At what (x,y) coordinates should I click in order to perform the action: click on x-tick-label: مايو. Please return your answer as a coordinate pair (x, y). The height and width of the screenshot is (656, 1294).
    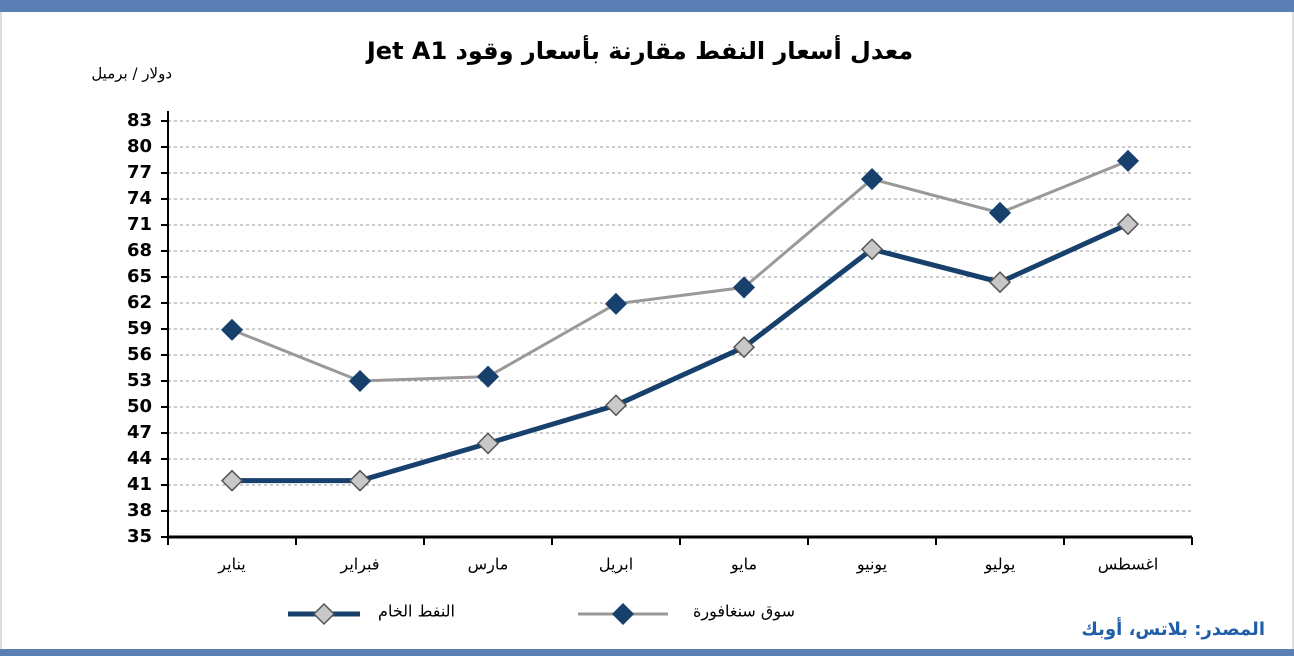
    Looking at the image, I should click on (743, 565).